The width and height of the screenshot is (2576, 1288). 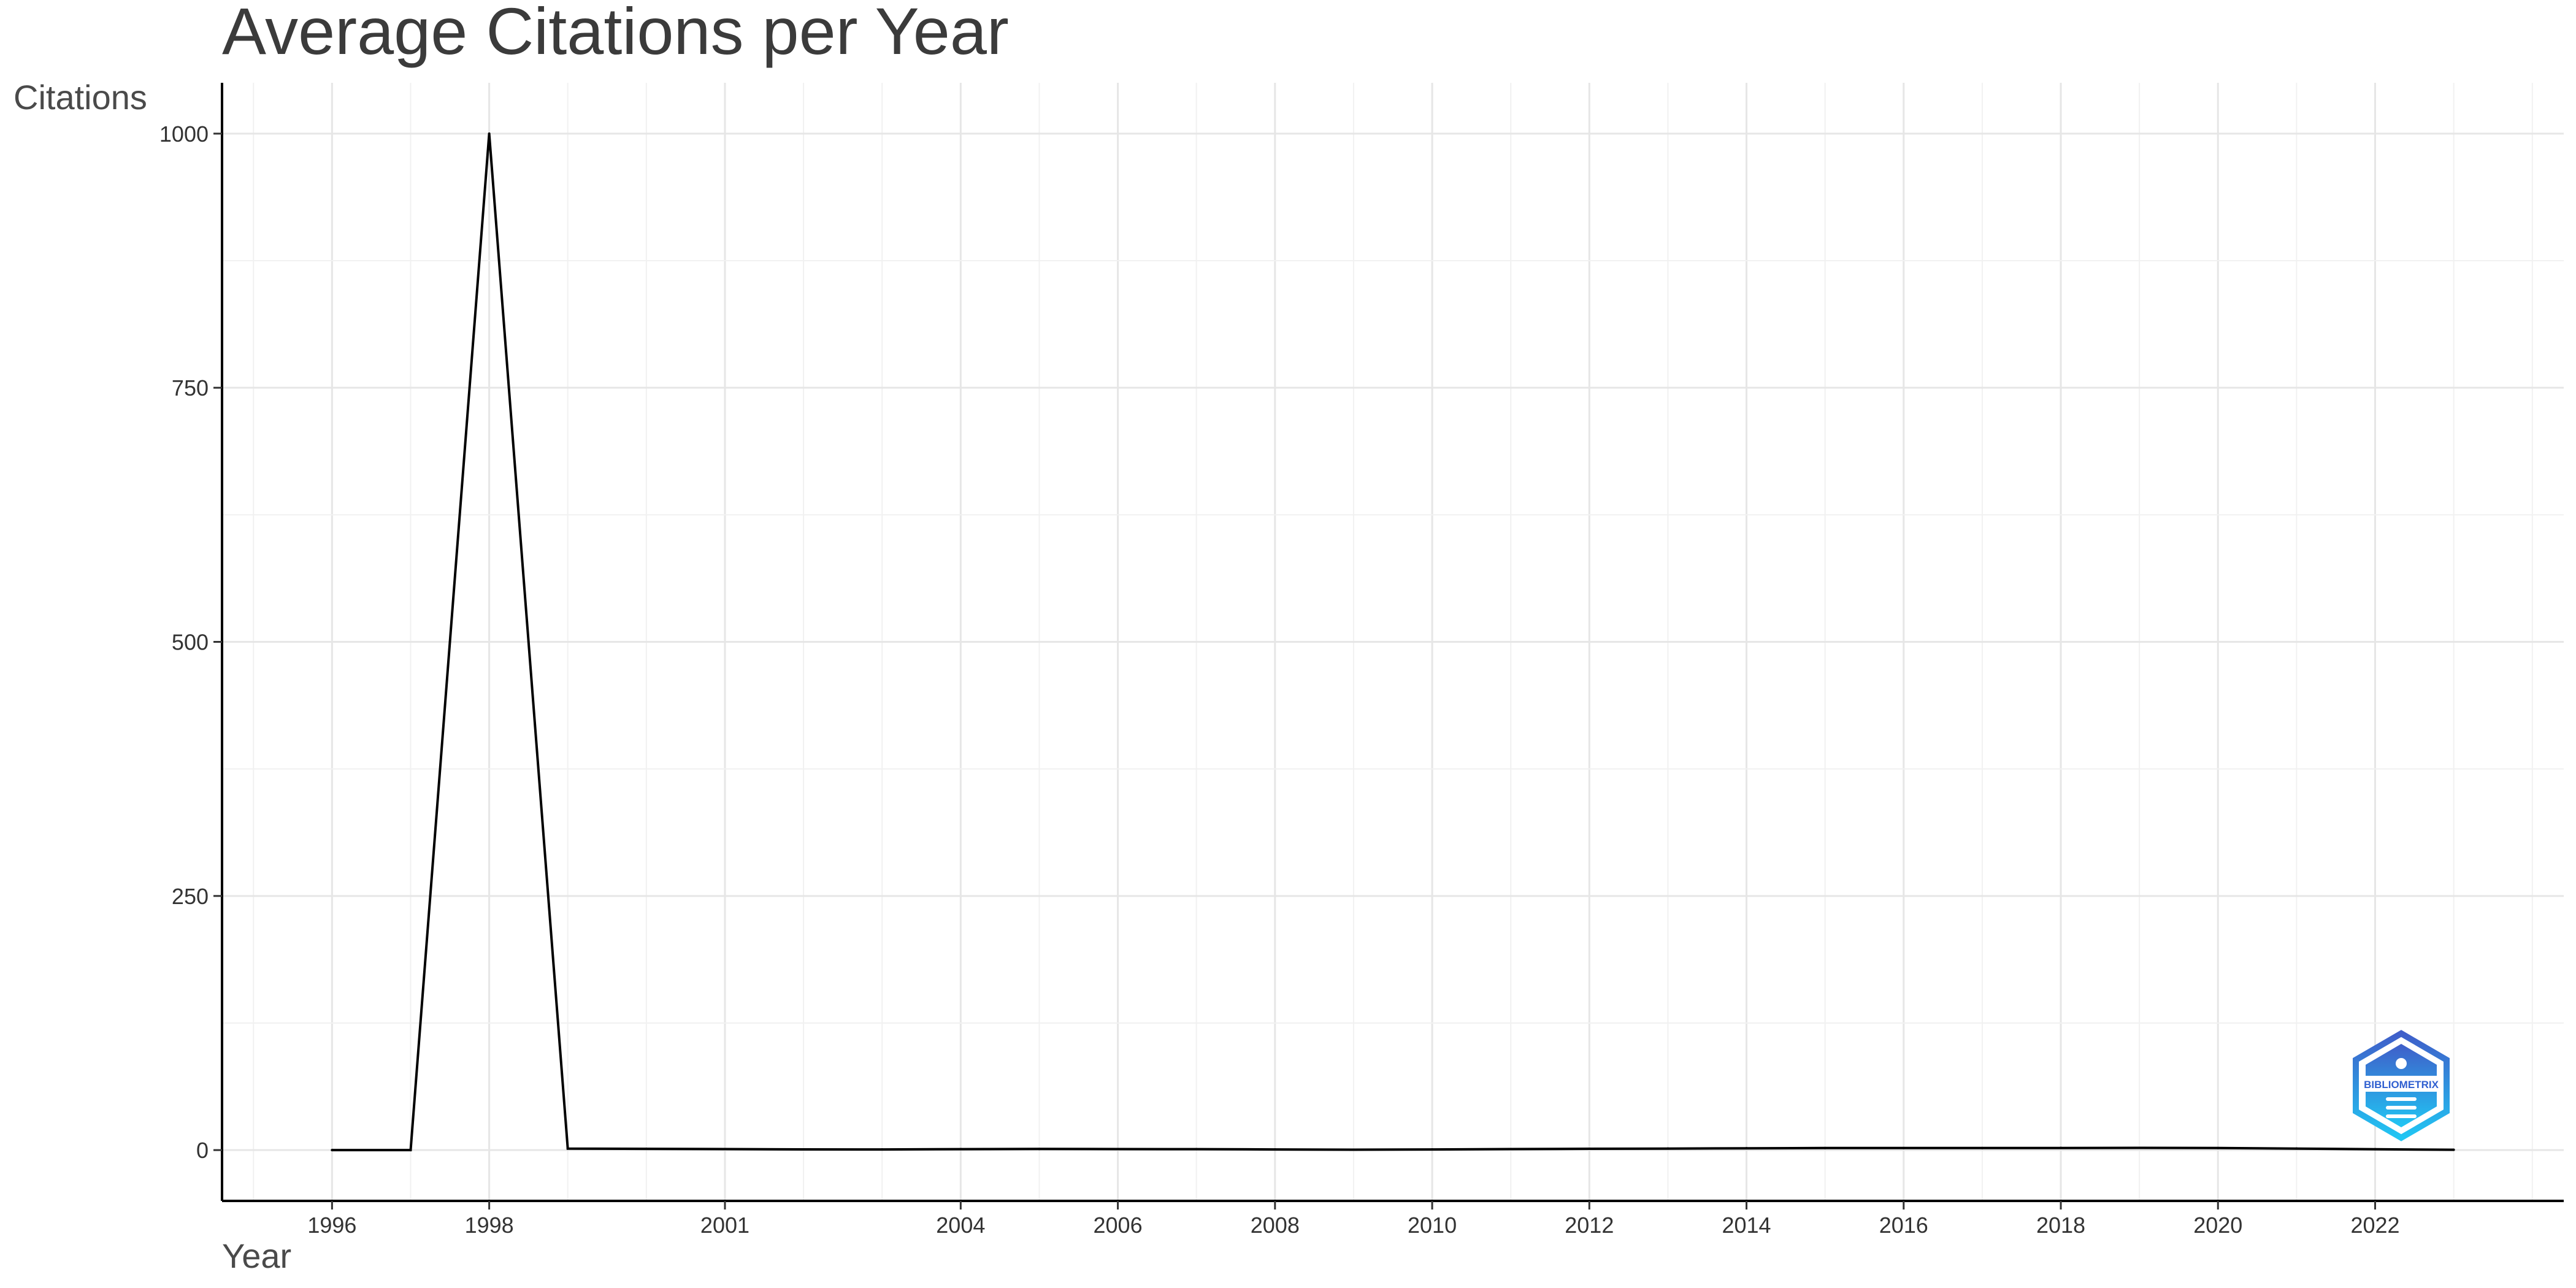 I want to click on x-tick-label: 2004, so click(x=960, y=1225).